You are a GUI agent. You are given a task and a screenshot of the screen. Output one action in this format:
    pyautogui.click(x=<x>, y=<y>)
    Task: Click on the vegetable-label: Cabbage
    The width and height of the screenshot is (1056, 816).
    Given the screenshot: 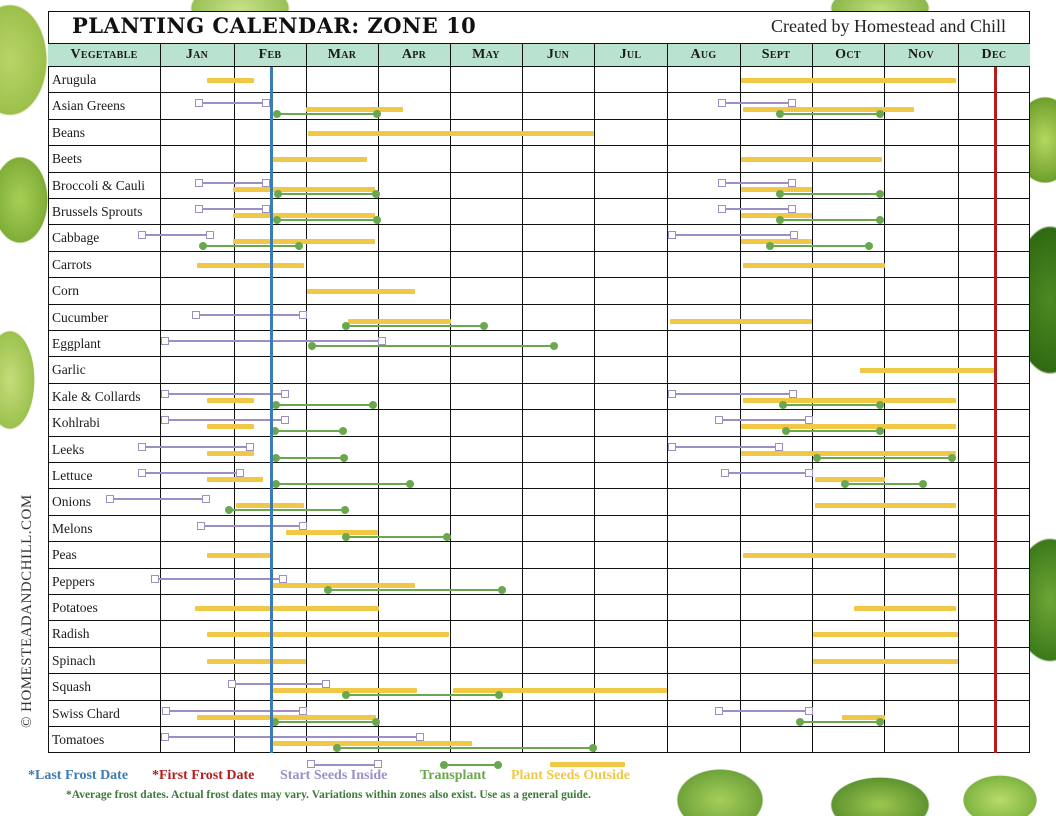 What is the action you would take?
    pyautogui.click(x=76, y=238)
    